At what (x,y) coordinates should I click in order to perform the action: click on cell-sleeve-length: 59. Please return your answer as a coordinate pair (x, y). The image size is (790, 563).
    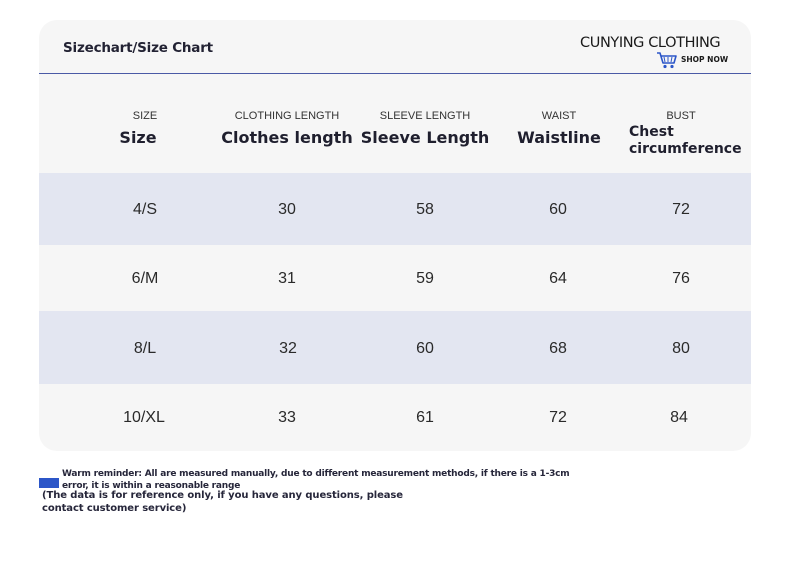
    Looking at the image, I should click on (425, 278).